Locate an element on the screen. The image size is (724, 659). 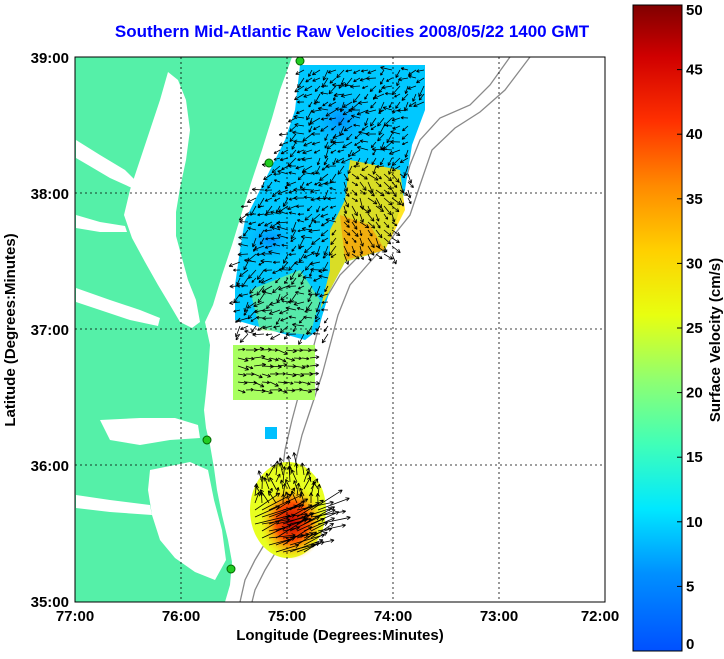
colorbar-tick-label: 20 is located at coordinates (694, 393).